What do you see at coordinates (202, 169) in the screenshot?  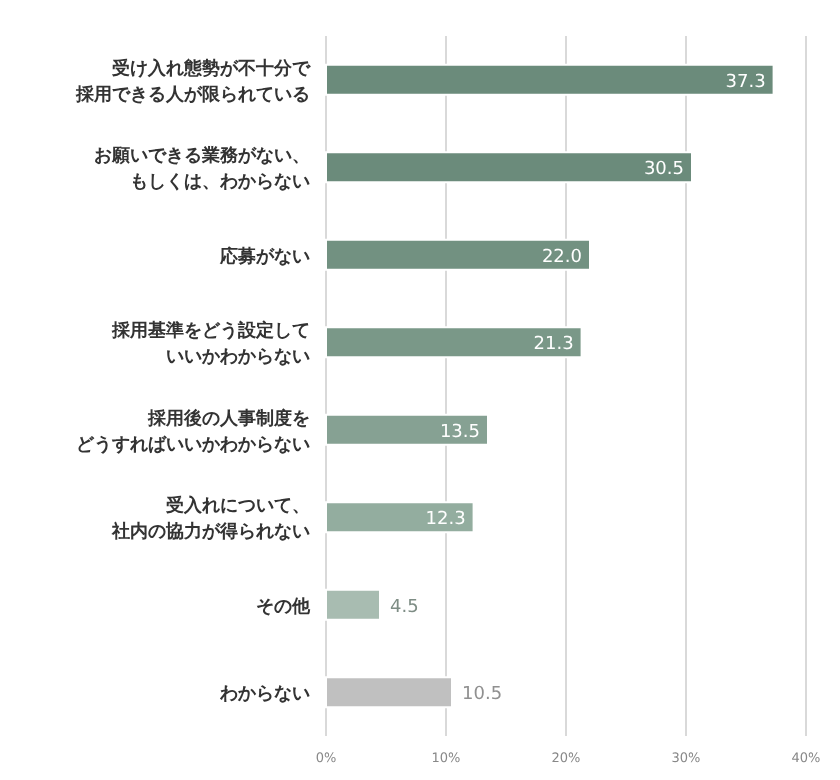 I see `y-tick-label: お願いできる業務がない、もしくは、わからない` at bounding box center [202, 169].